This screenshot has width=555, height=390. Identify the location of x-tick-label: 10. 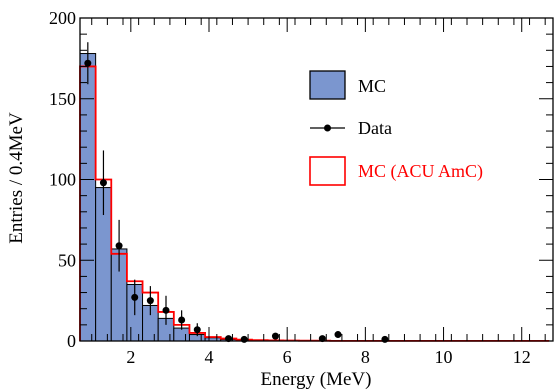
(444, 357).